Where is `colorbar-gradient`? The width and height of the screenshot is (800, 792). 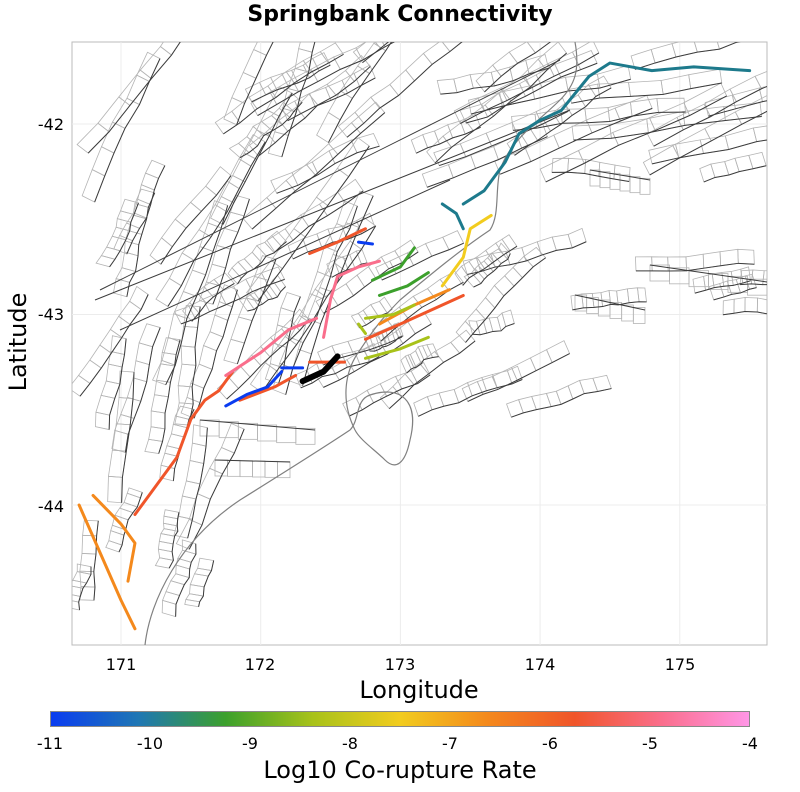
colorbar-gradient is located at coordinates (400, 719).